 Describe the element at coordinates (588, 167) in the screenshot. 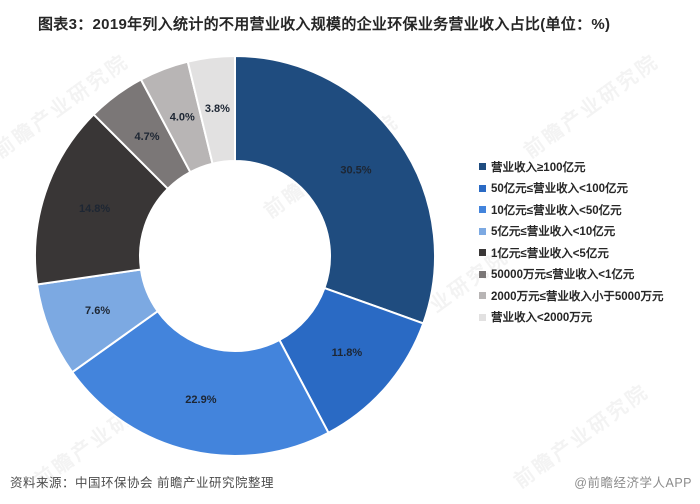

I see `legend-item-0: 营业收入≥100亿元` at that location.